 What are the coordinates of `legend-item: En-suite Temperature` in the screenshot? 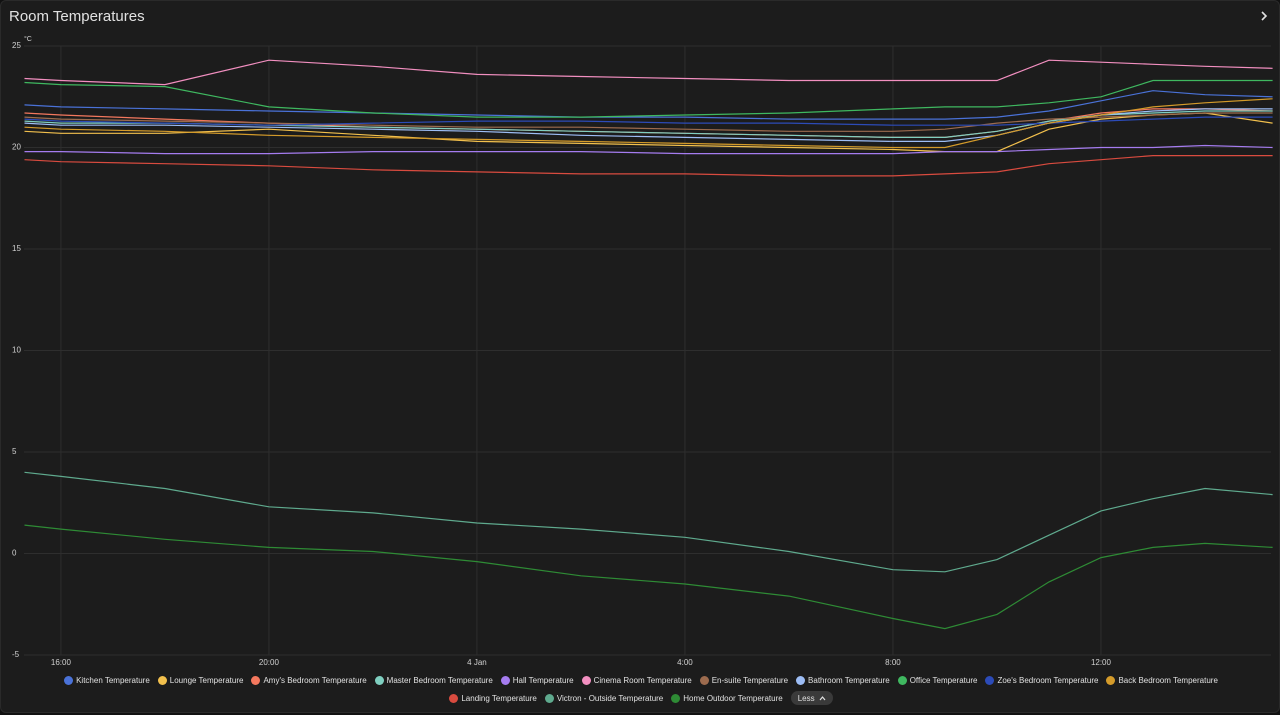 It's located at (744, 680).